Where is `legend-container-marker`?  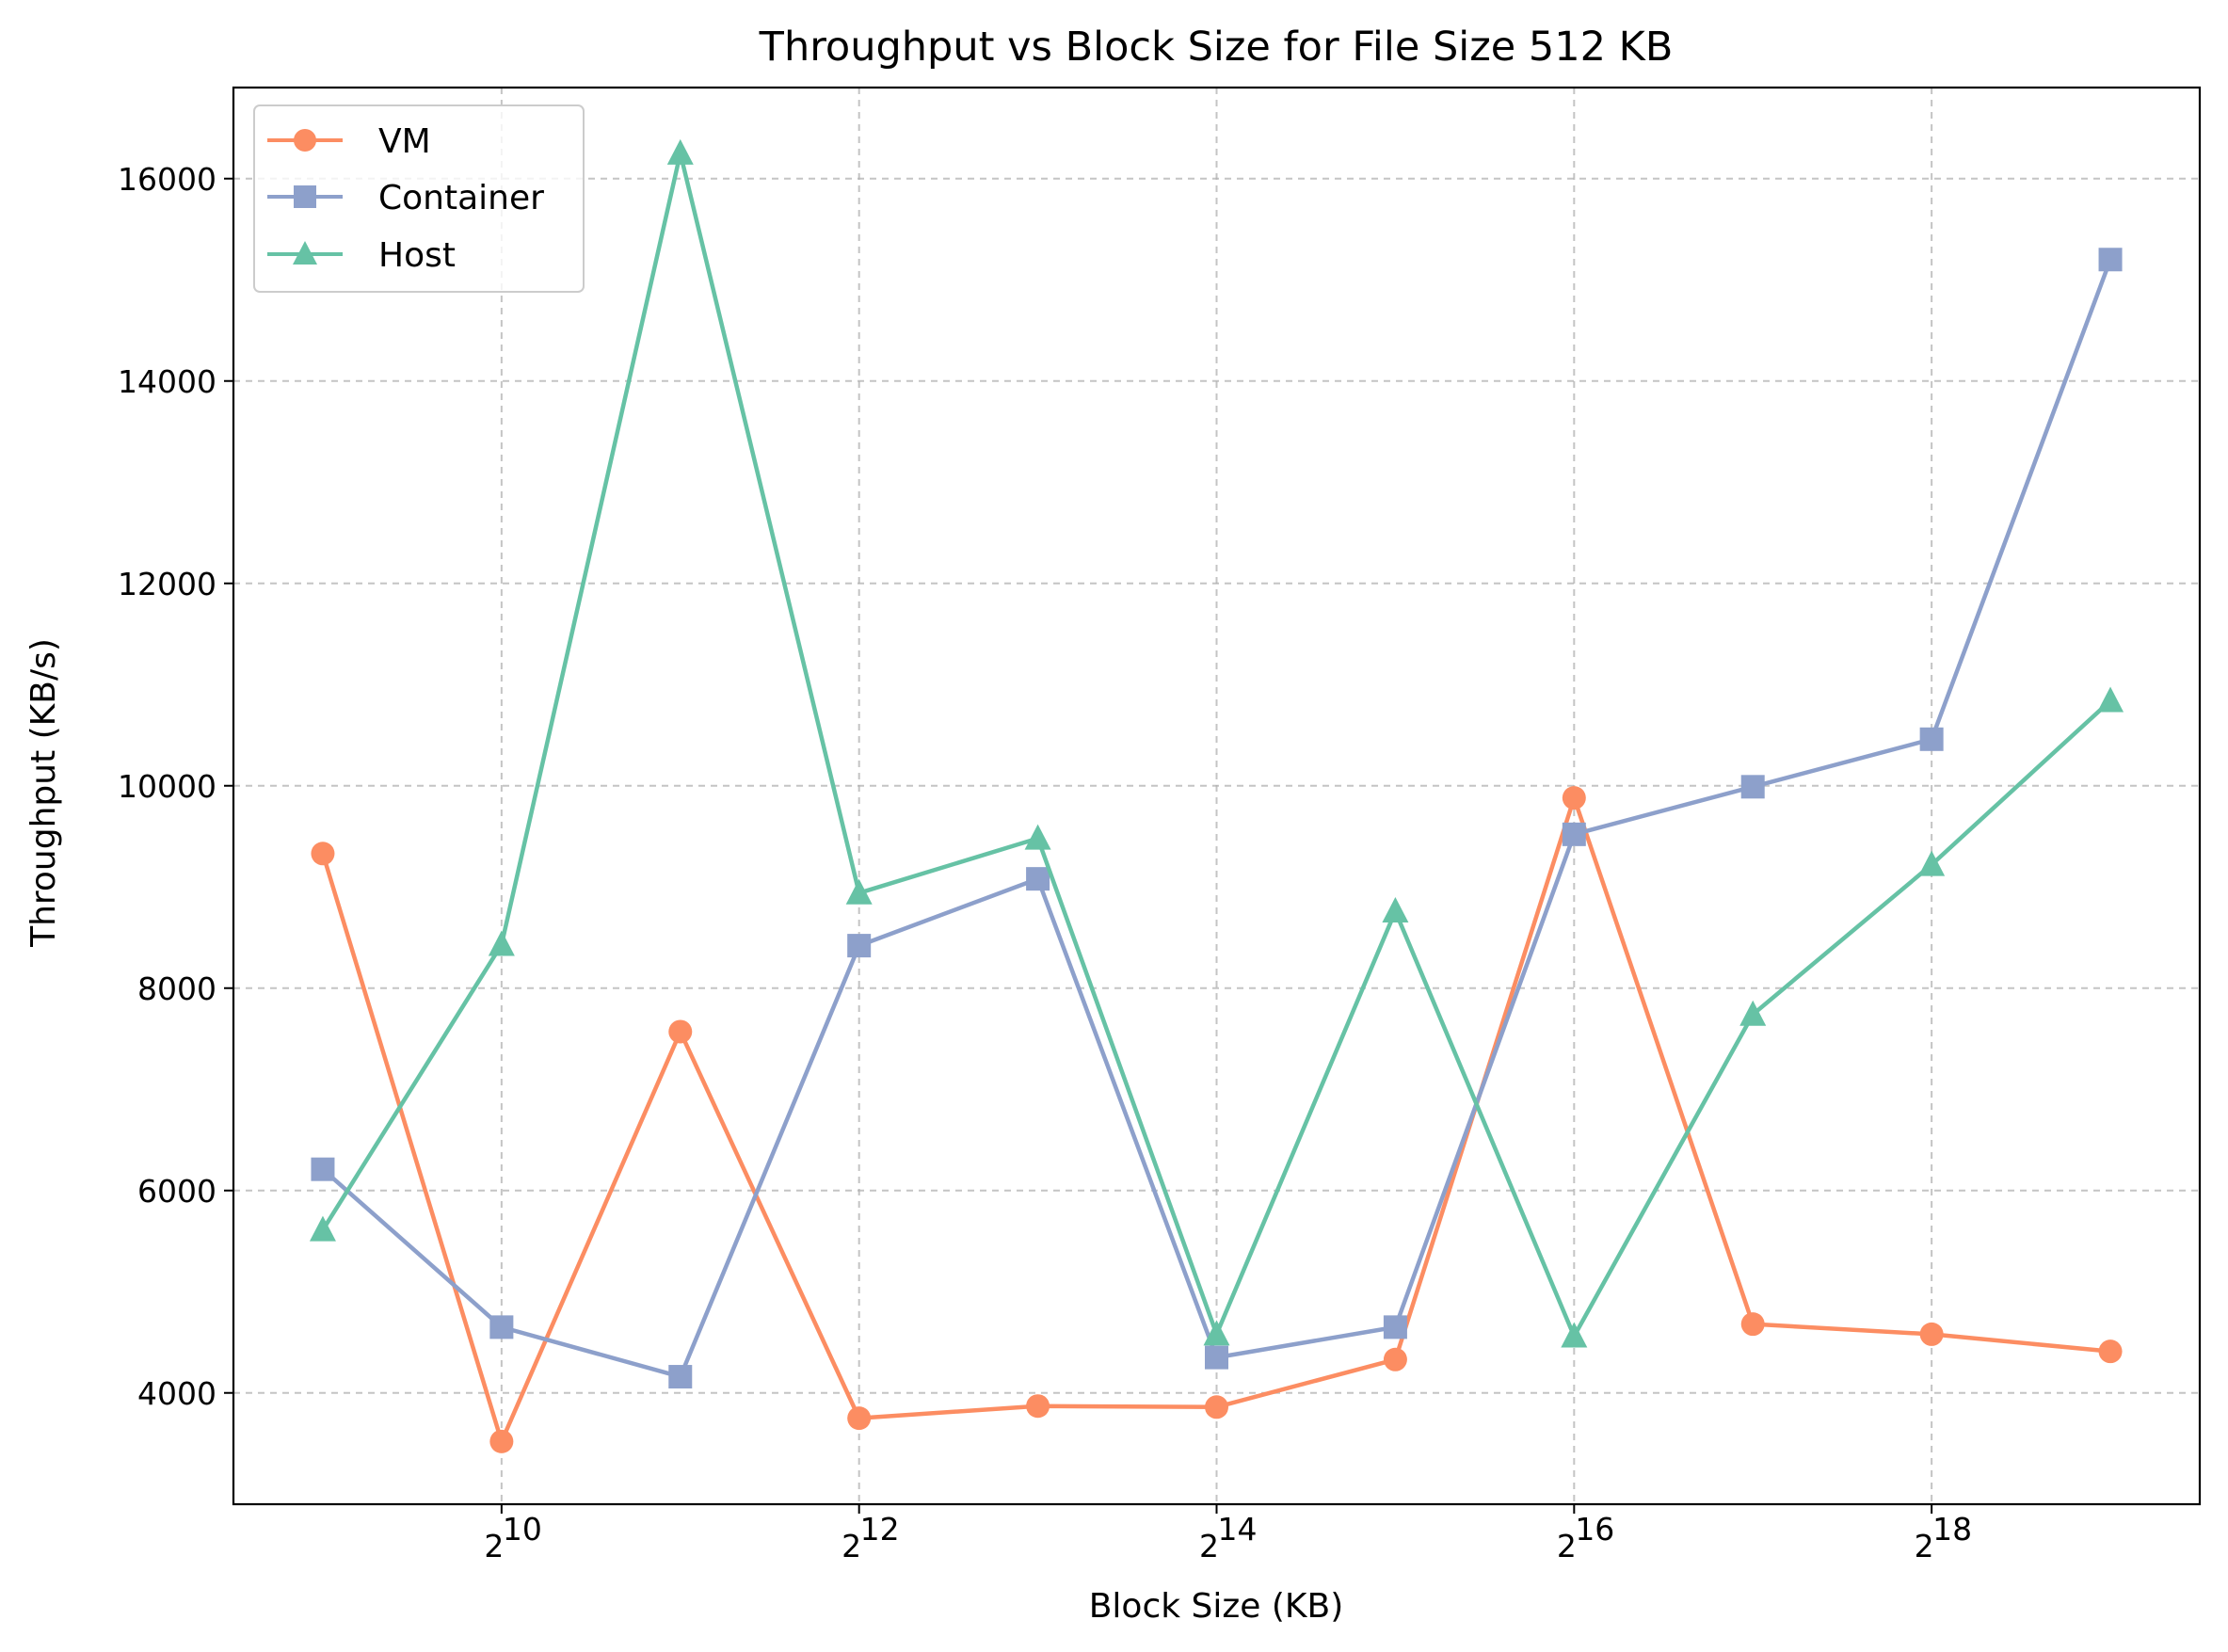
legend-container-marker is located at coordinates (305, 196).